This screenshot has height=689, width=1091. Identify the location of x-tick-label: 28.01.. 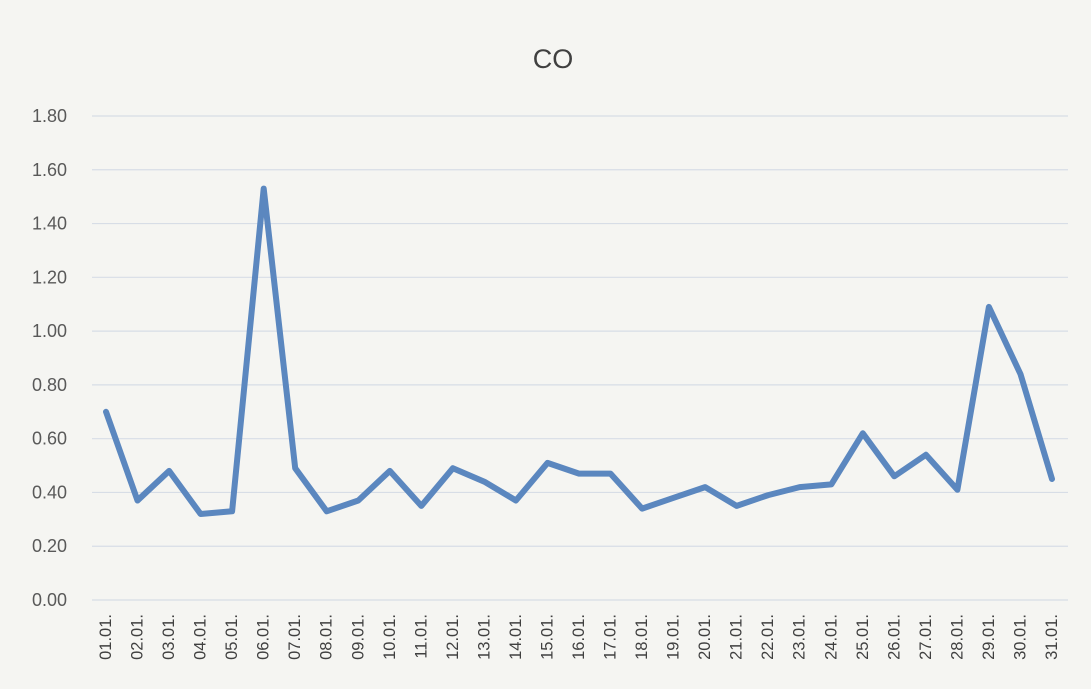
(957, 637).